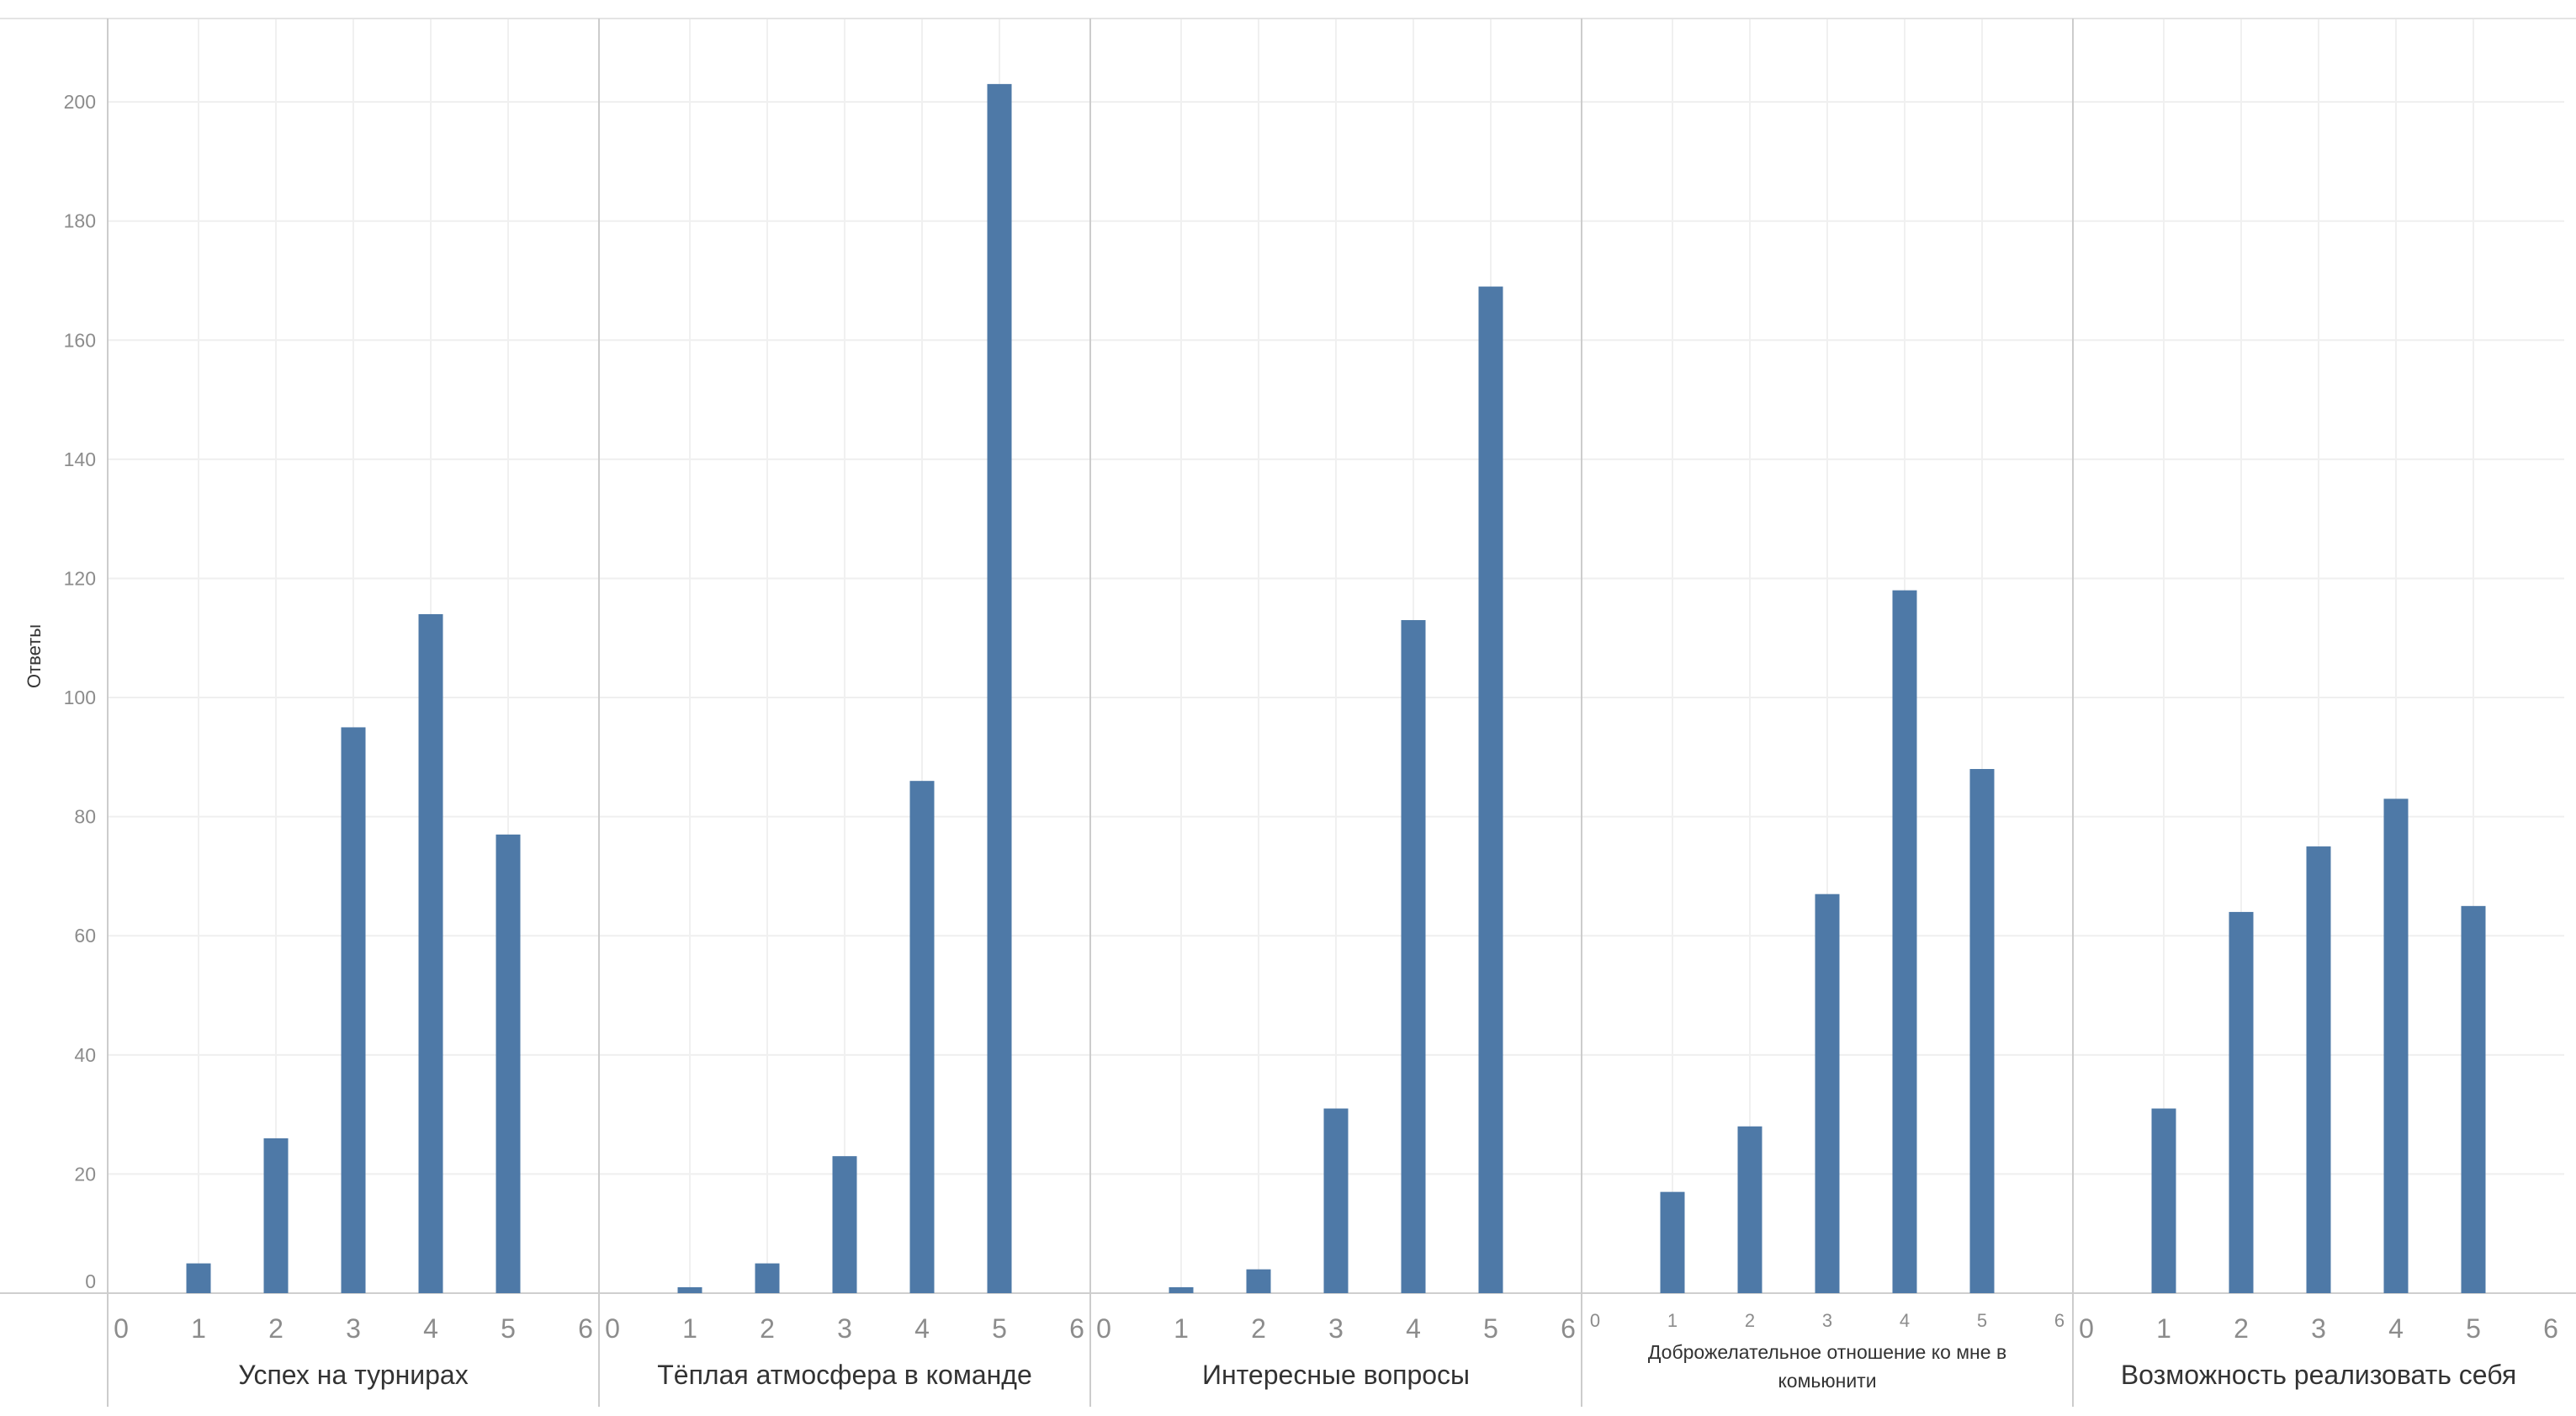 This screenshot has height=1416, width=2576. What do you see at coordinates (85, 1055) in the screenshot?
I see `y-tick-label: 40` at bounding box center [85, 1055].